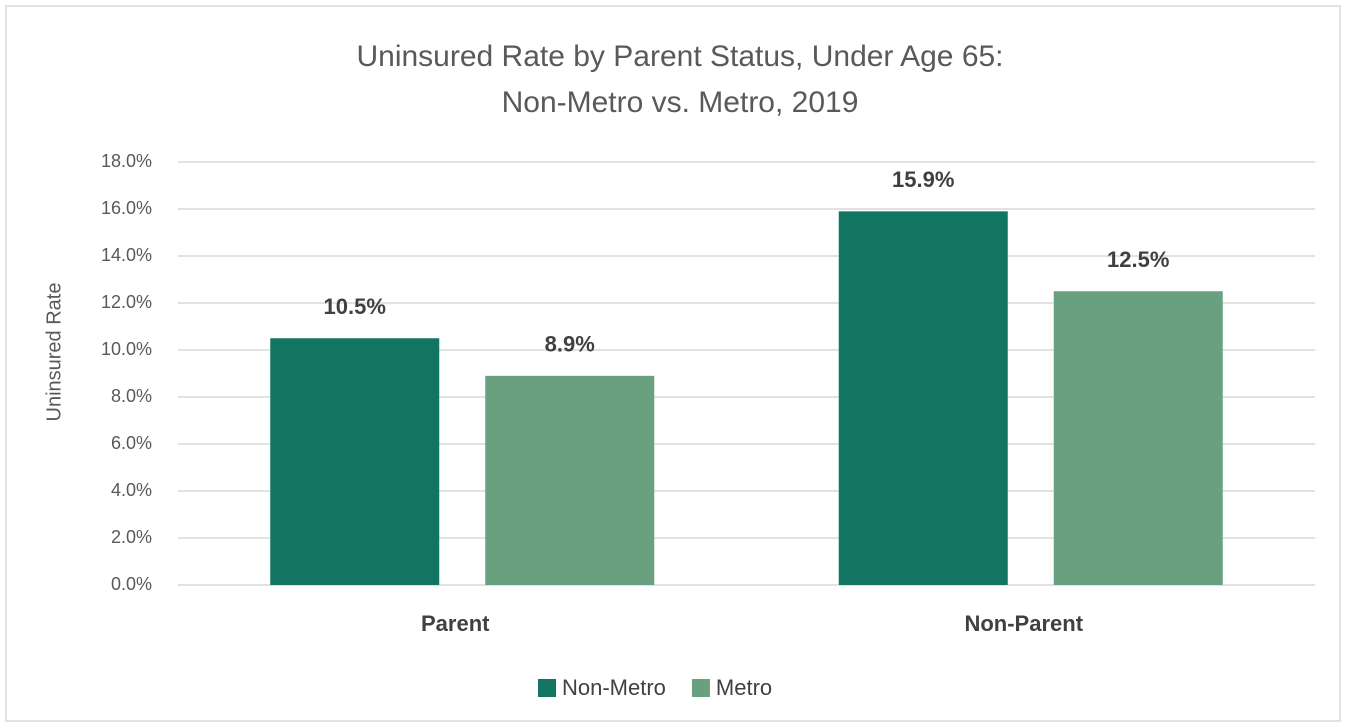 This screenshot has width=1346, height=727. I want to click on y-tick-label: 4.0%, so click(131, 490).